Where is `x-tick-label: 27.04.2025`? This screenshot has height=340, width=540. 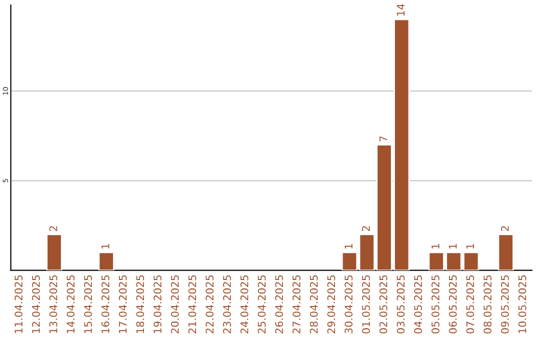 x-tick-label: 27.04.2025 is located at coordinates (296, 304).